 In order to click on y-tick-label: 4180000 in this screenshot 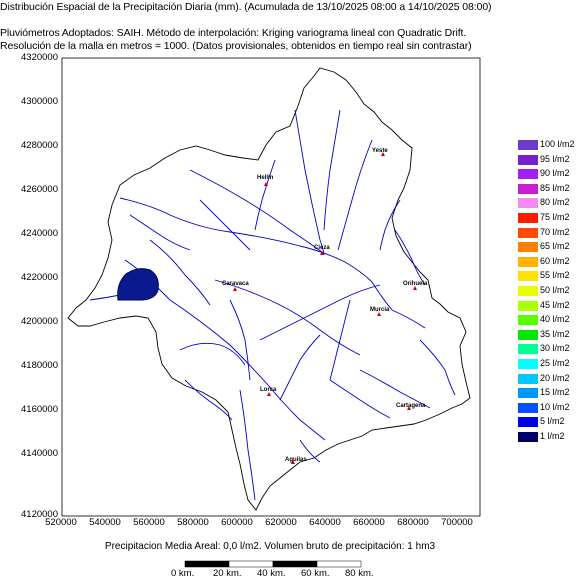, I will do `click(39, 365)`.